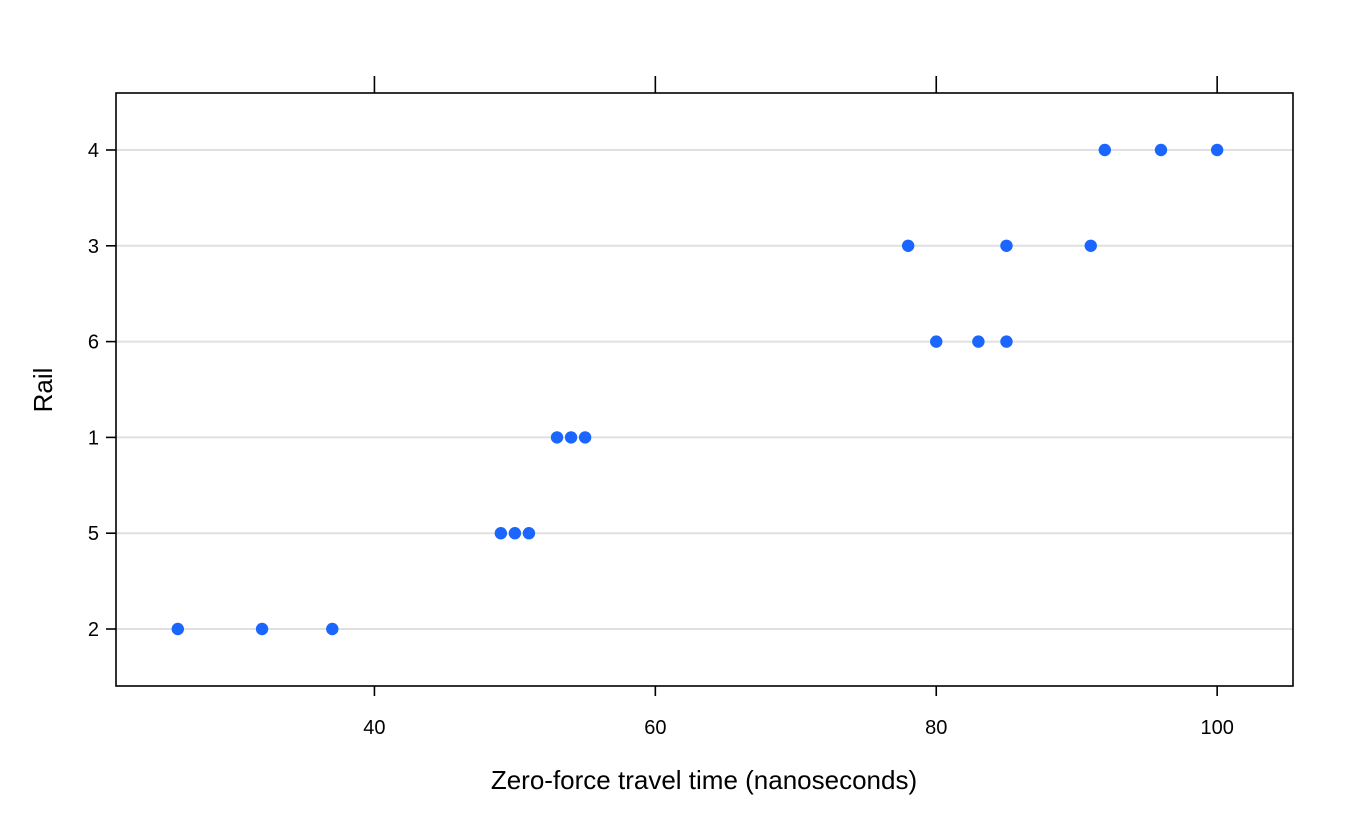 Image resolution: width=1356 pixels, height=838 pixels. I want to click on y-tick-label-1: 1, so click(93, 438).